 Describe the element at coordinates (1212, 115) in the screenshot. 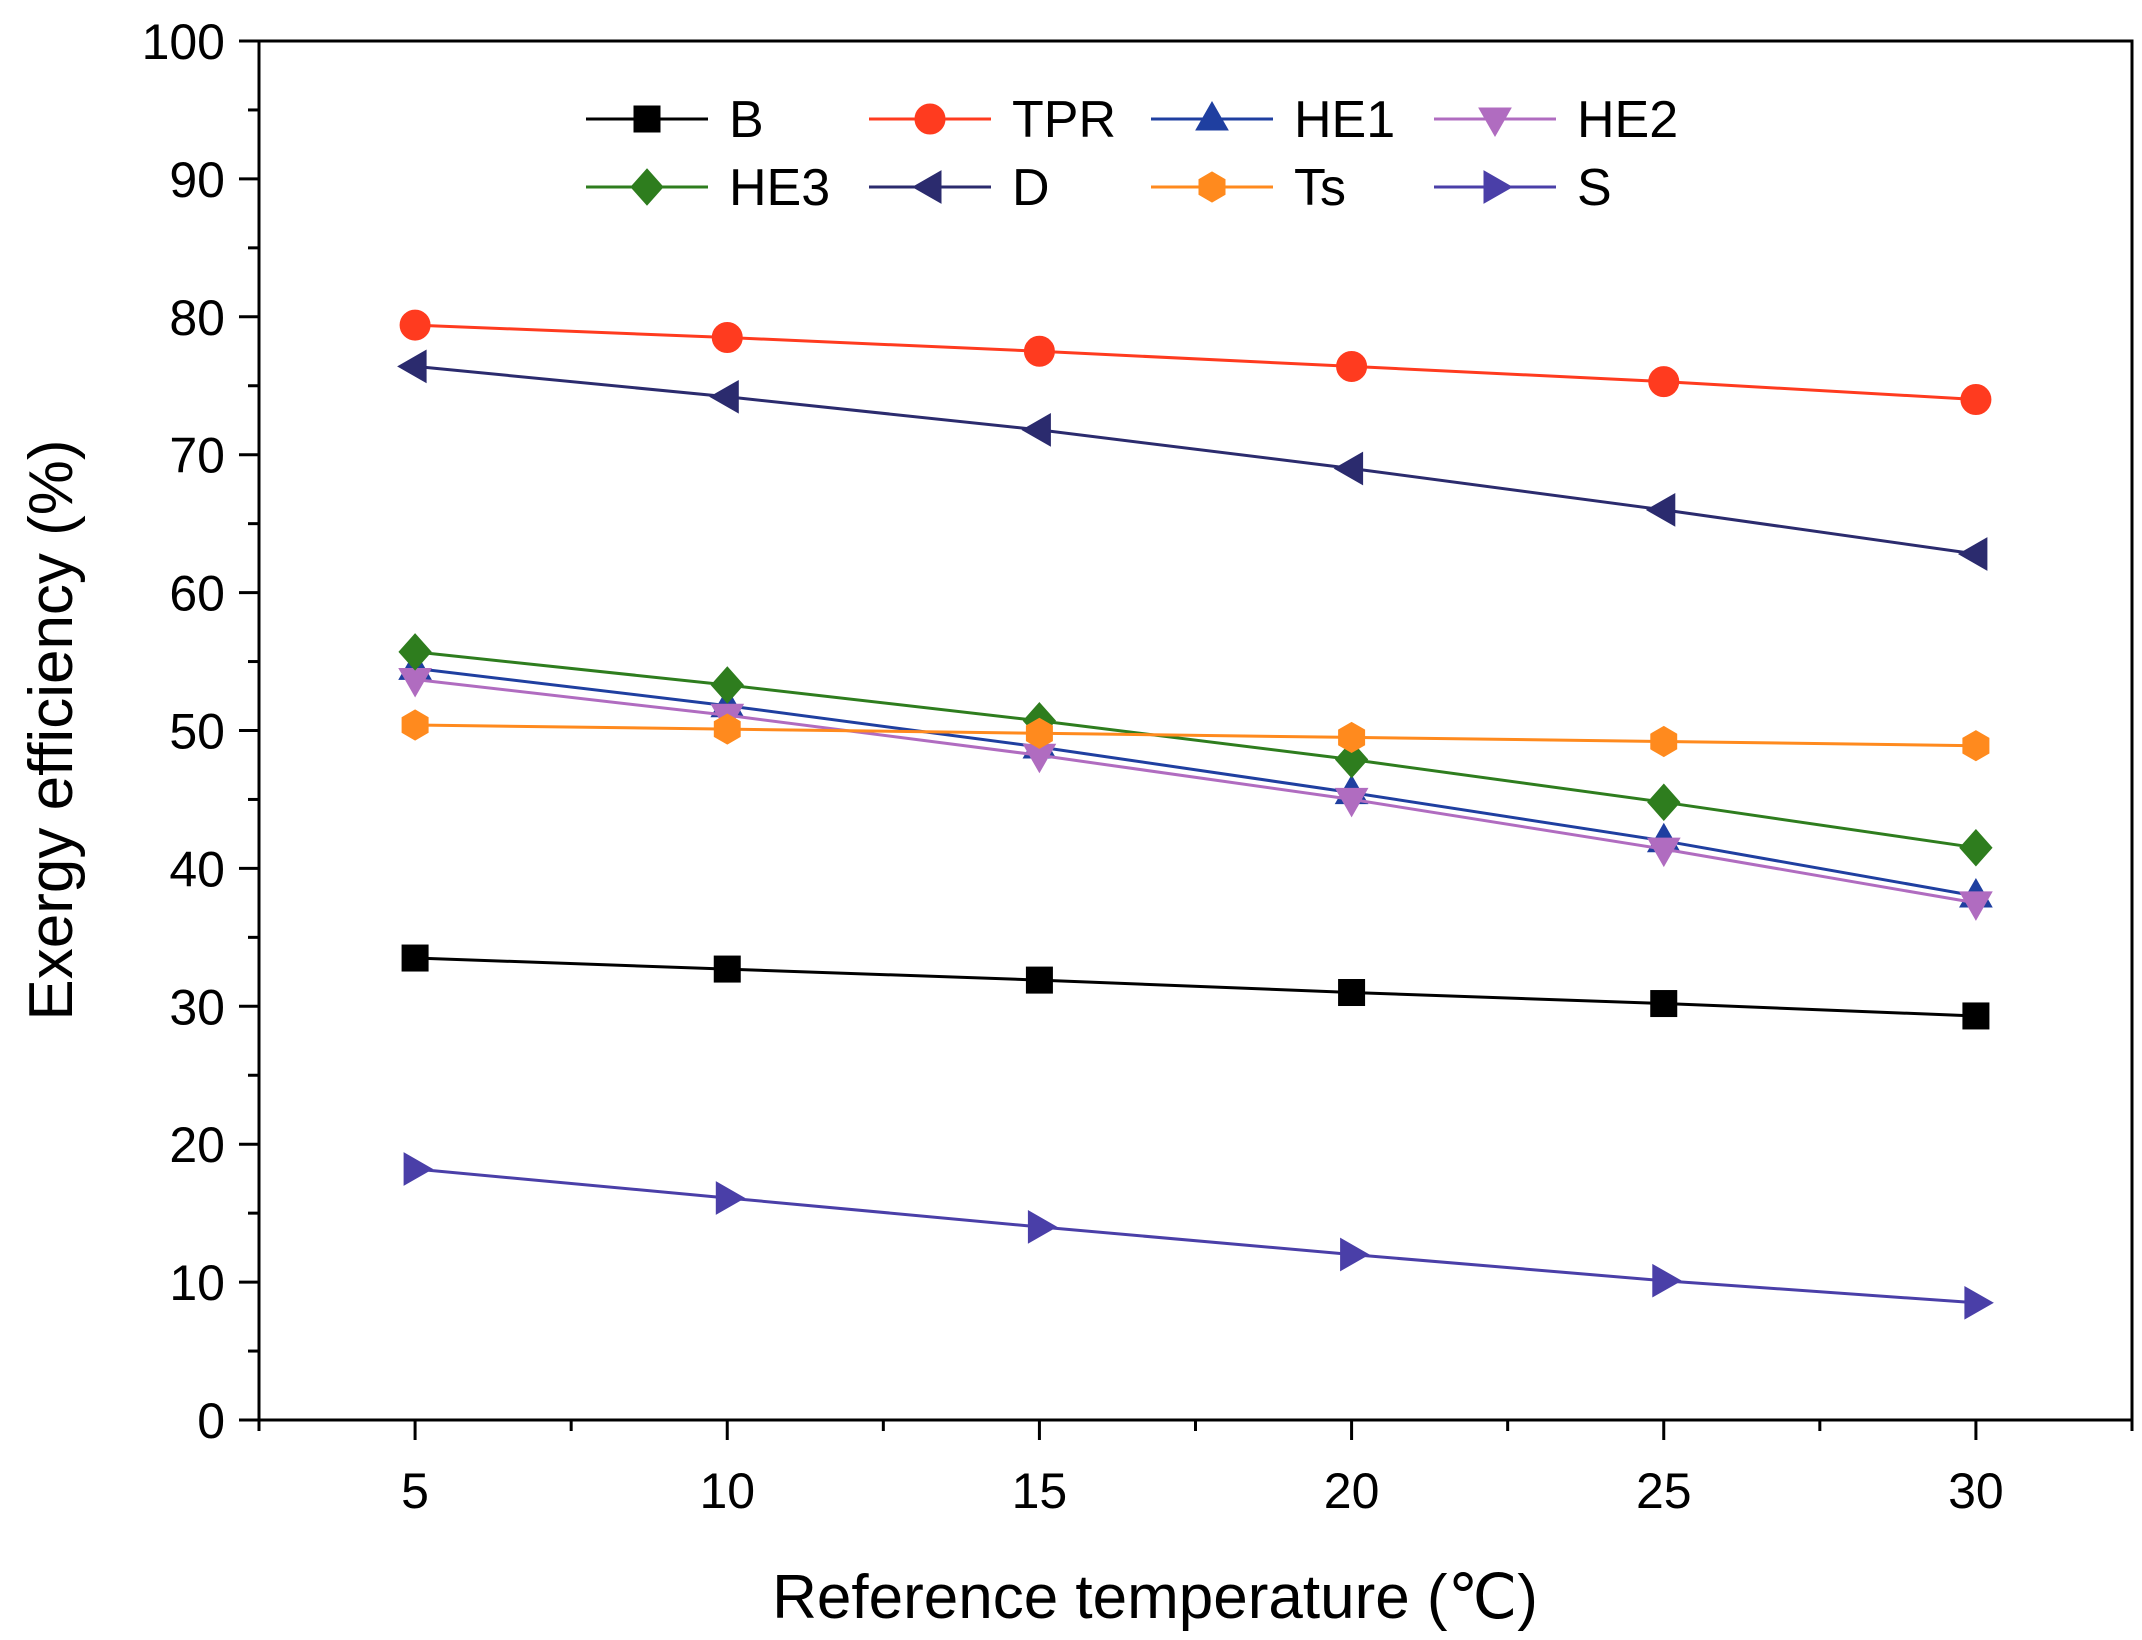

I see `legend-marker-he1` at that location.